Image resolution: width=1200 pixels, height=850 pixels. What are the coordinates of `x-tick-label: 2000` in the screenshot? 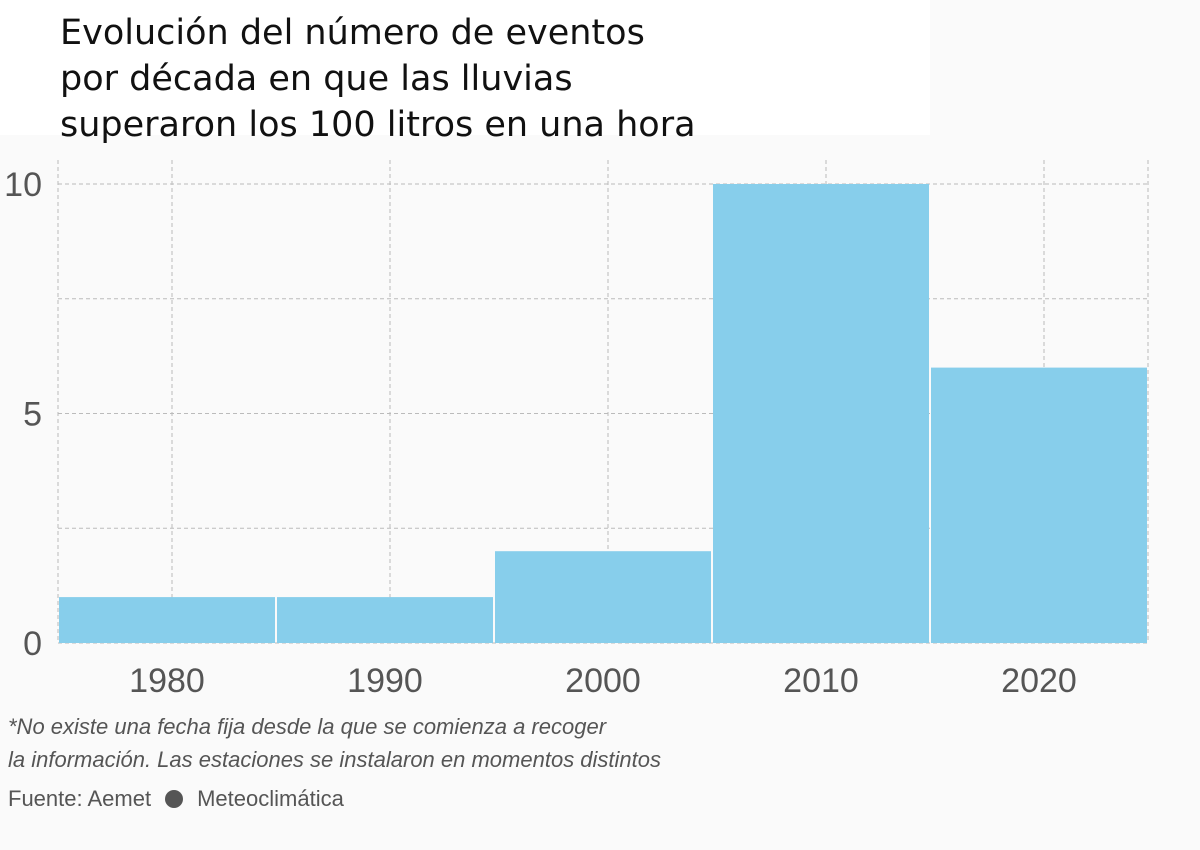 It's located at (603, 681).